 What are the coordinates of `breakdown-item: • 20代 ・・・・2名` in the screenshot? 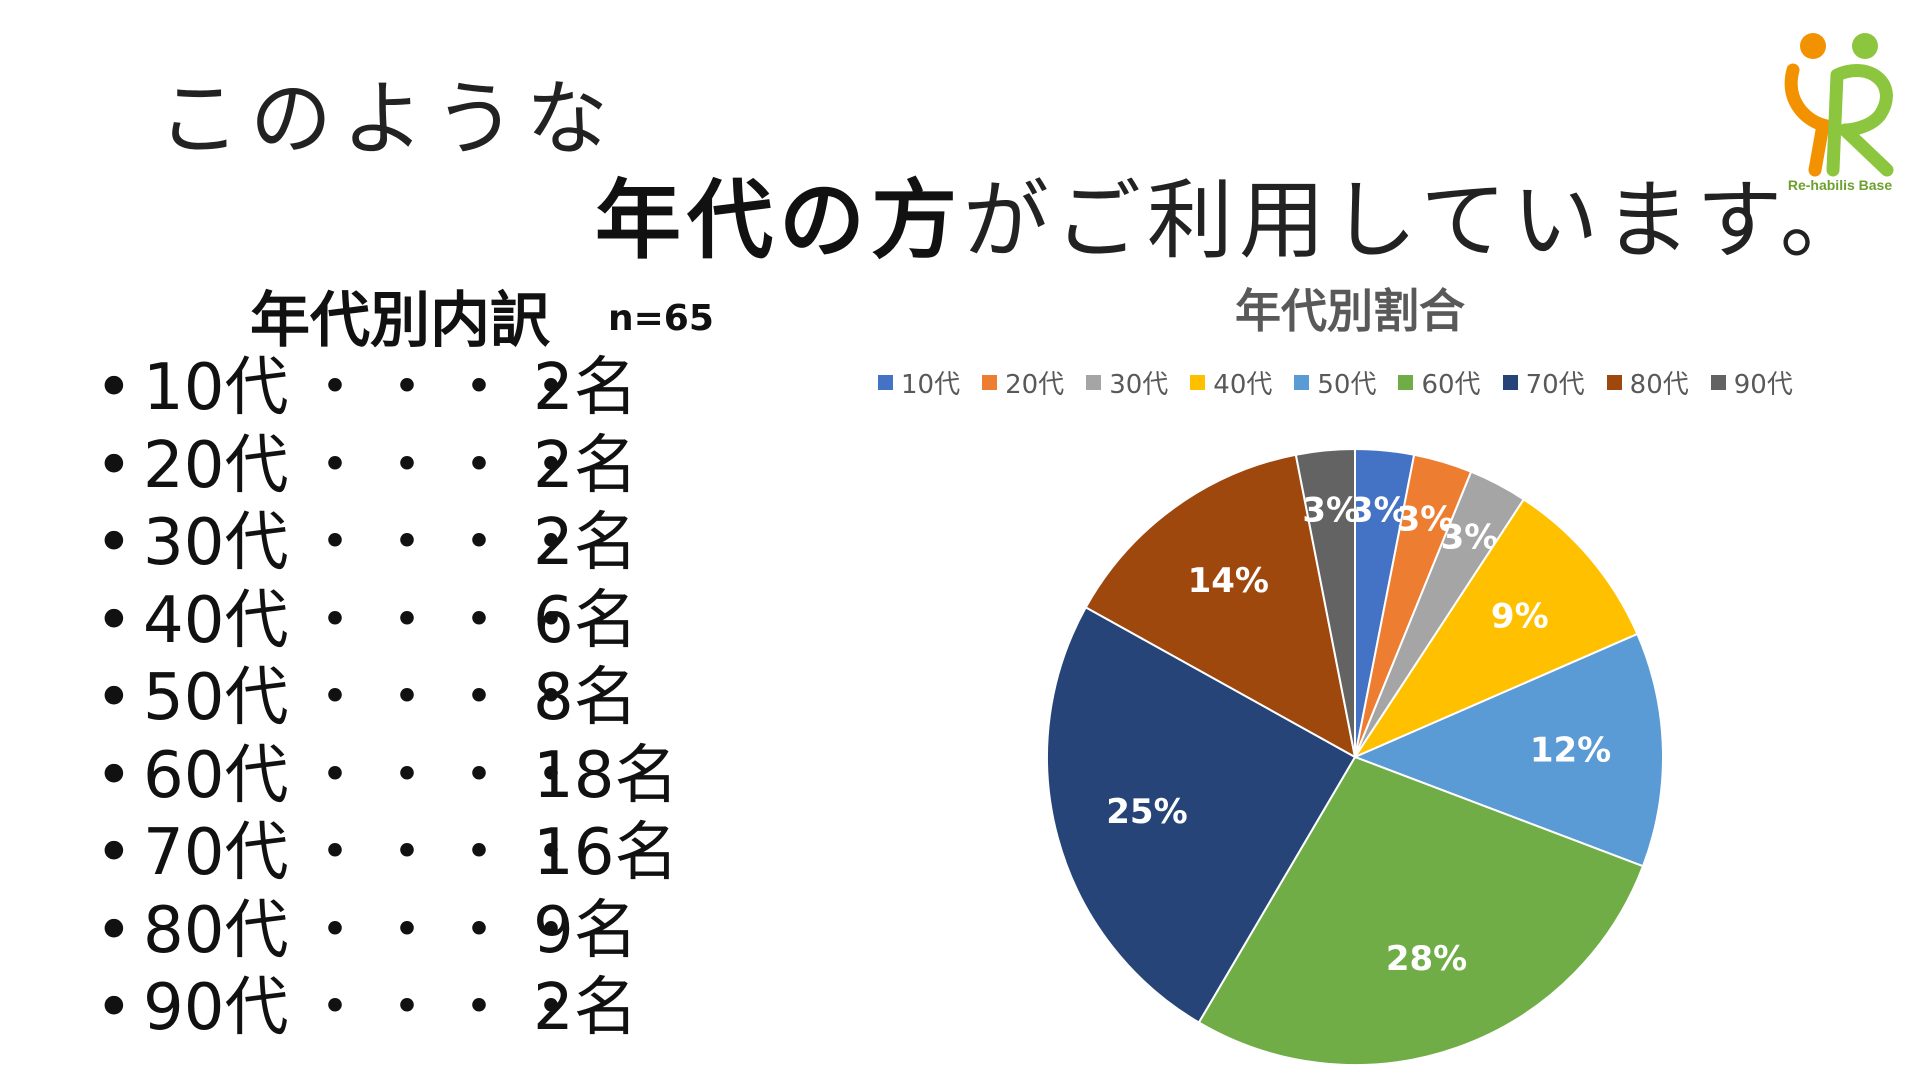 It's located at (386, 467).